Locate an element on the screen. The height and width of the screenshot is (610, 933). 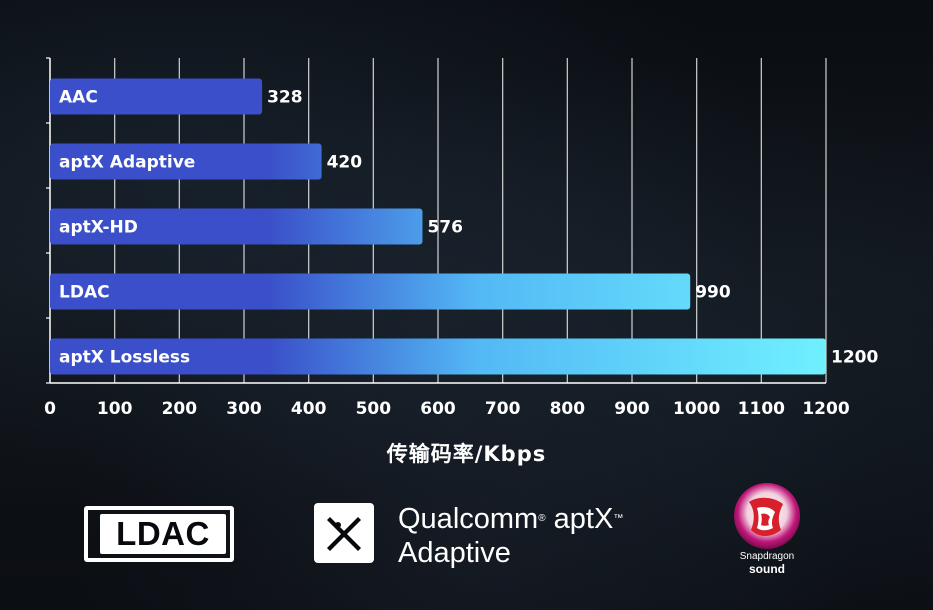
bar-value-label: 990 is located at coordinates (713, 293).